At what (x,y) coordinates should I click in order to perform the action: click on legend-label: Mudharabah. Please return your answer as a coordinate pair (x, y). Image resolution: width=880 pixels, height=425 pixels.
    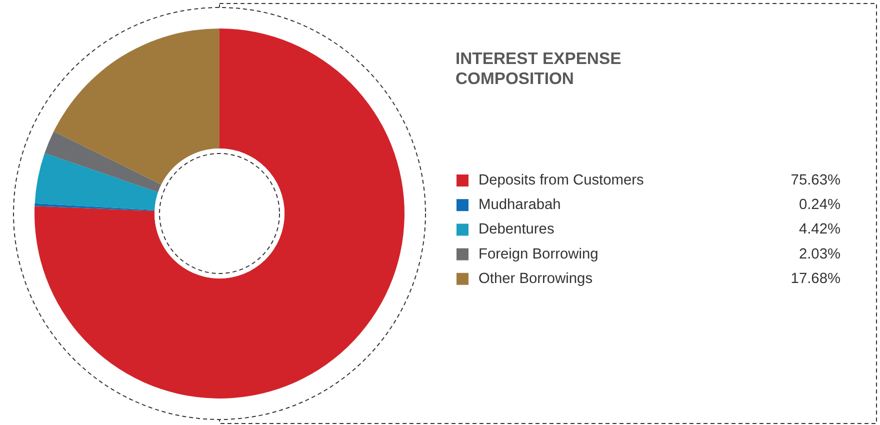
    Looking at the image, I should click on (519, 205).